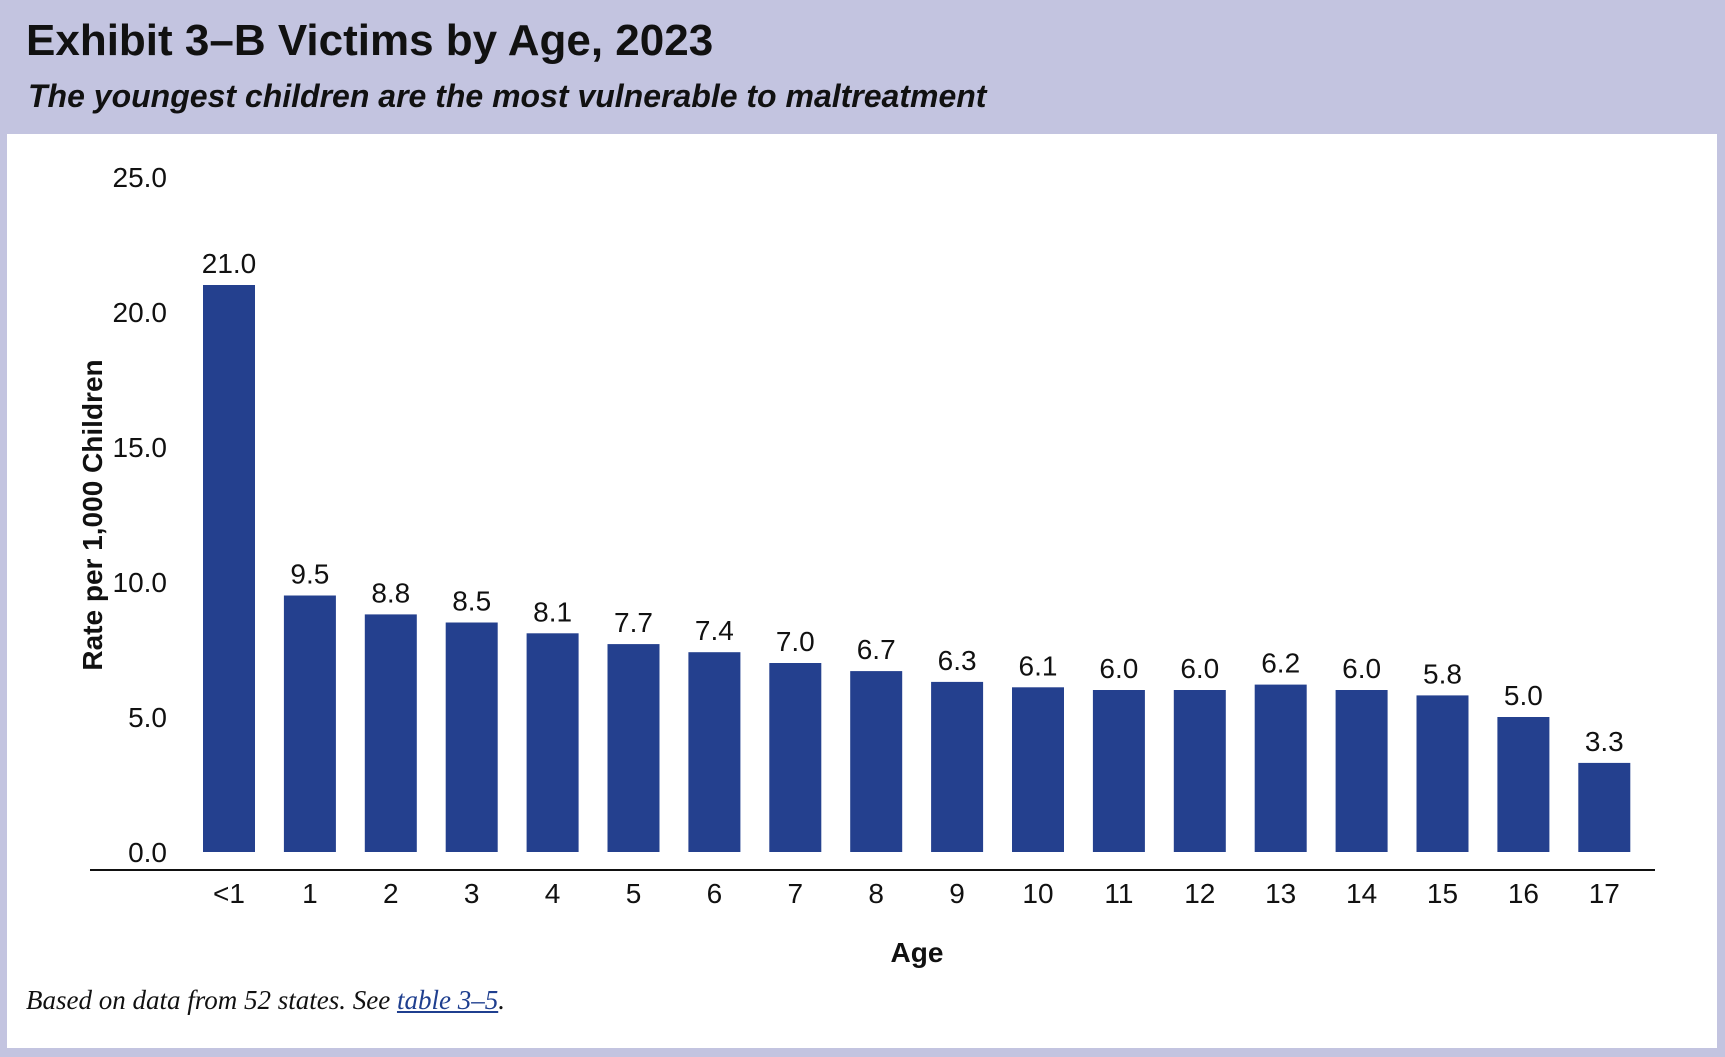 This screenshot has width=1725, height=1057. I want to click on x-tick-label: 6, so click(715, 893).